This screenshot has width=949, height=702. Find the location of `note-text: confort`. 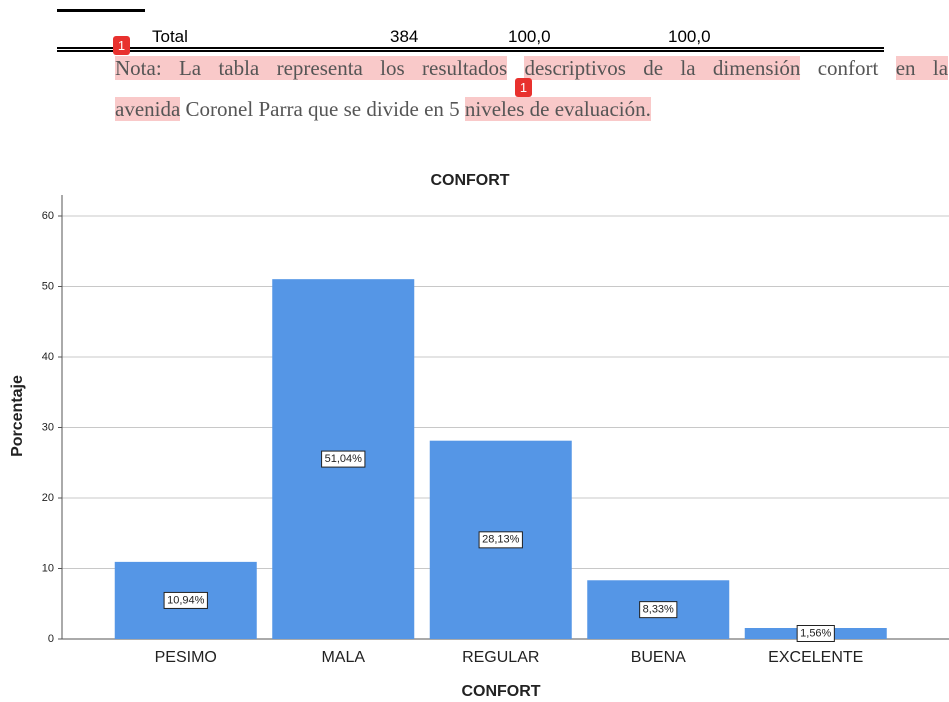

note-text: confort is located at coordinates (848, 68).